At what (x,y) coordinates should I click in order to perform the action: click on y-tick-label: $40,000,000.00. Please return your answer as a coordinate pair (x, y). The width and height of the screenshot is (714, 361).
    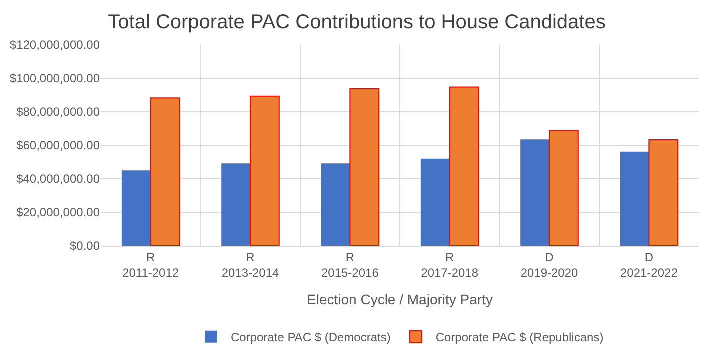
    Looking at the image, I should click on (58, 179).